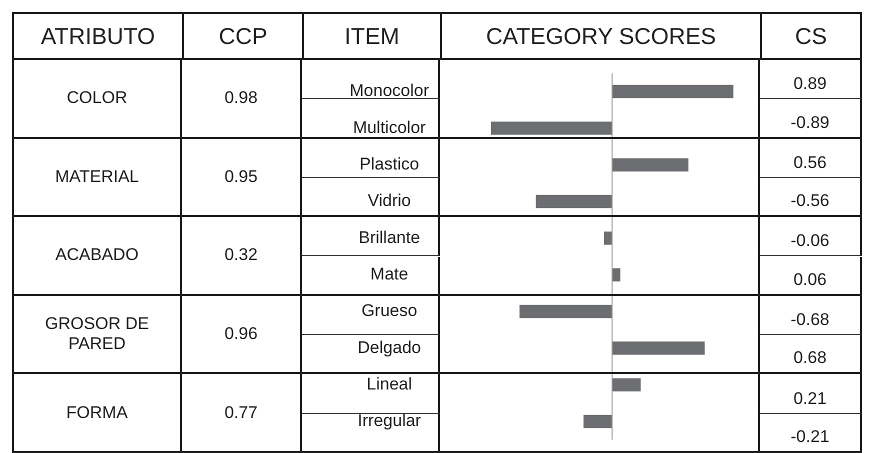 The width and height of the screenshot is (872, 453). What do you see at coordinates (811, 316) in the screenshot?
I see `data-label: -0.68` at bounding box center [811, 316].